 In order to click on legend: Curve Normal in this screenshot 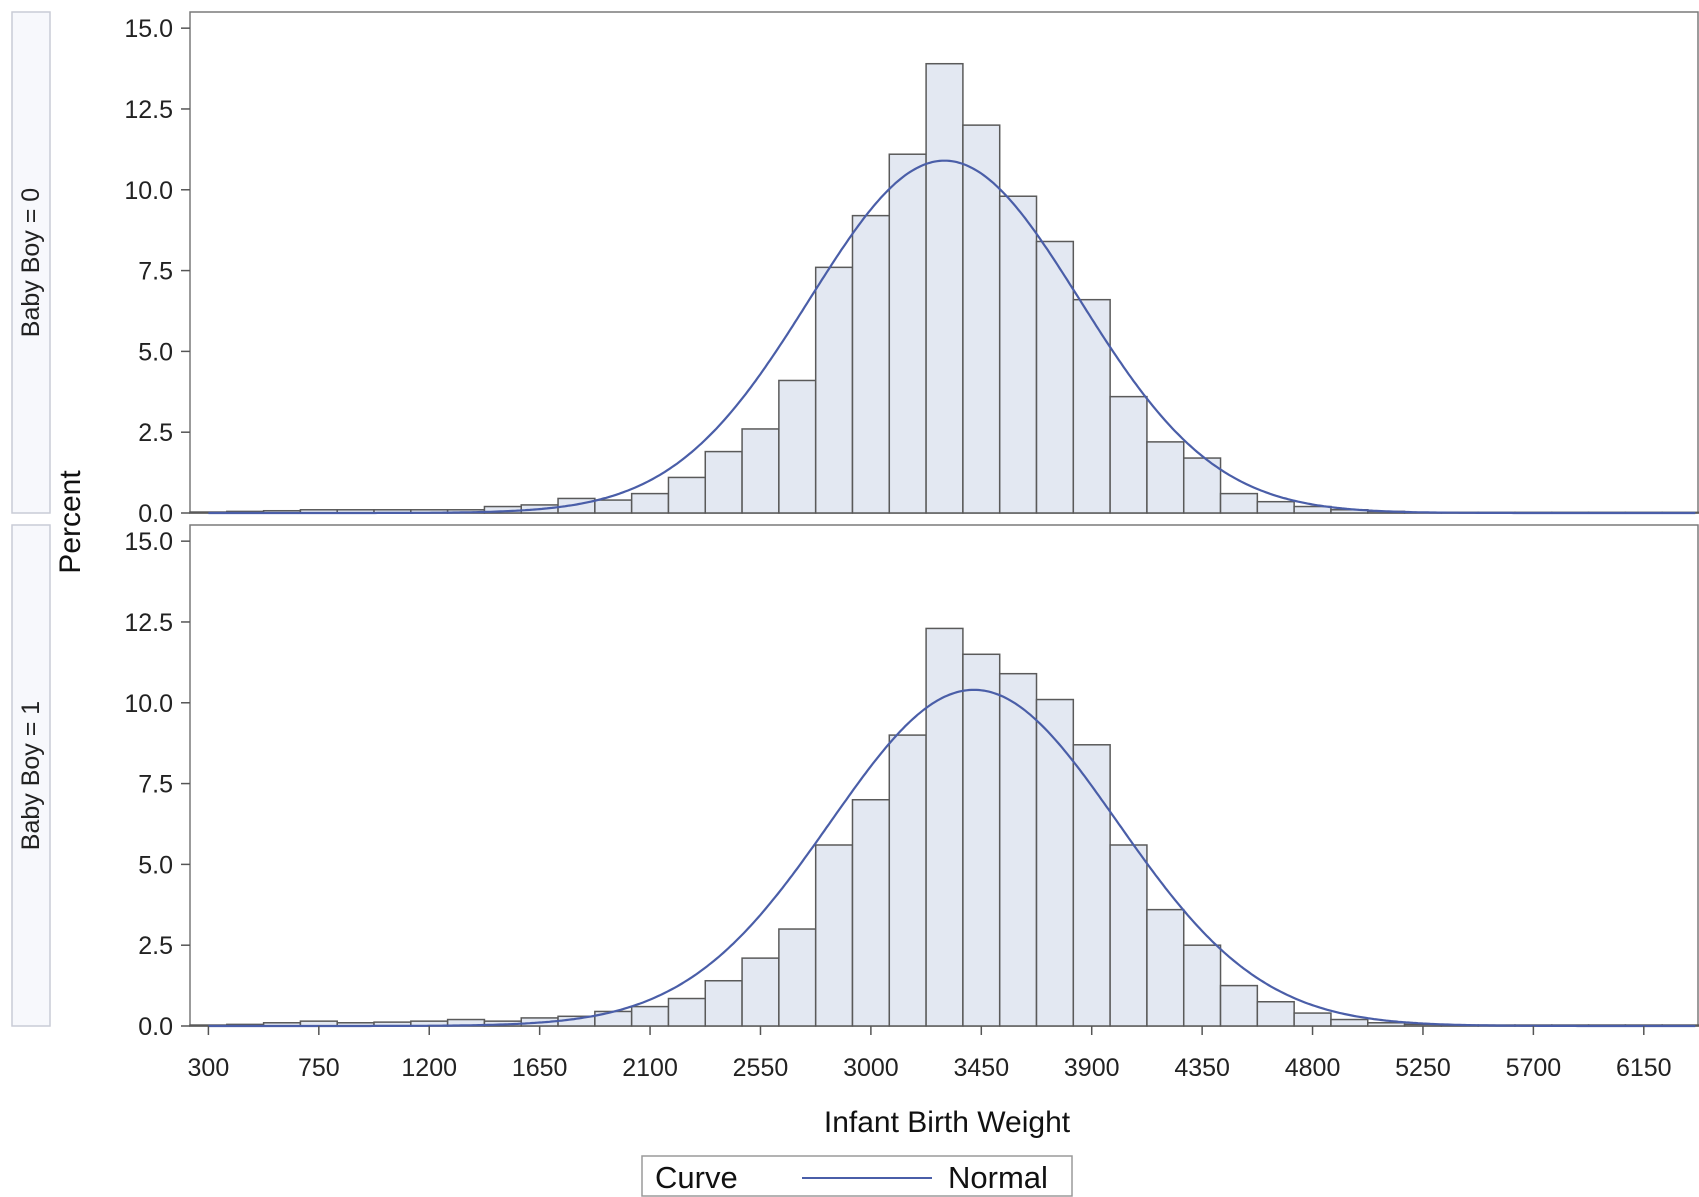, I will do `click(857, 1176)`.